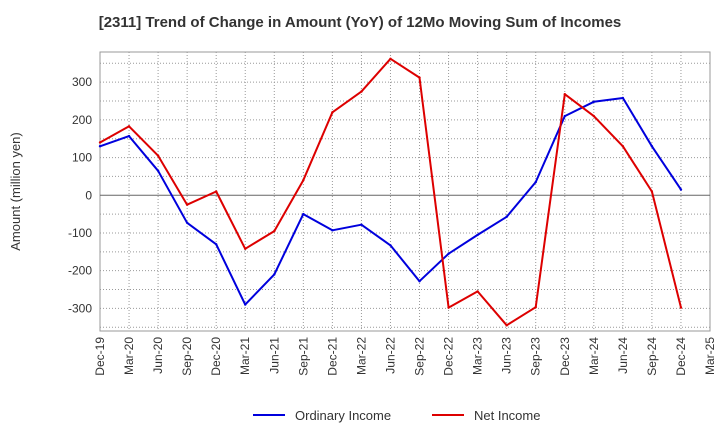  What do you see at coordinates (158, 355) in the screenshot?
I see `x-tick-label: Jun-20` at bounding box center [158, 355].